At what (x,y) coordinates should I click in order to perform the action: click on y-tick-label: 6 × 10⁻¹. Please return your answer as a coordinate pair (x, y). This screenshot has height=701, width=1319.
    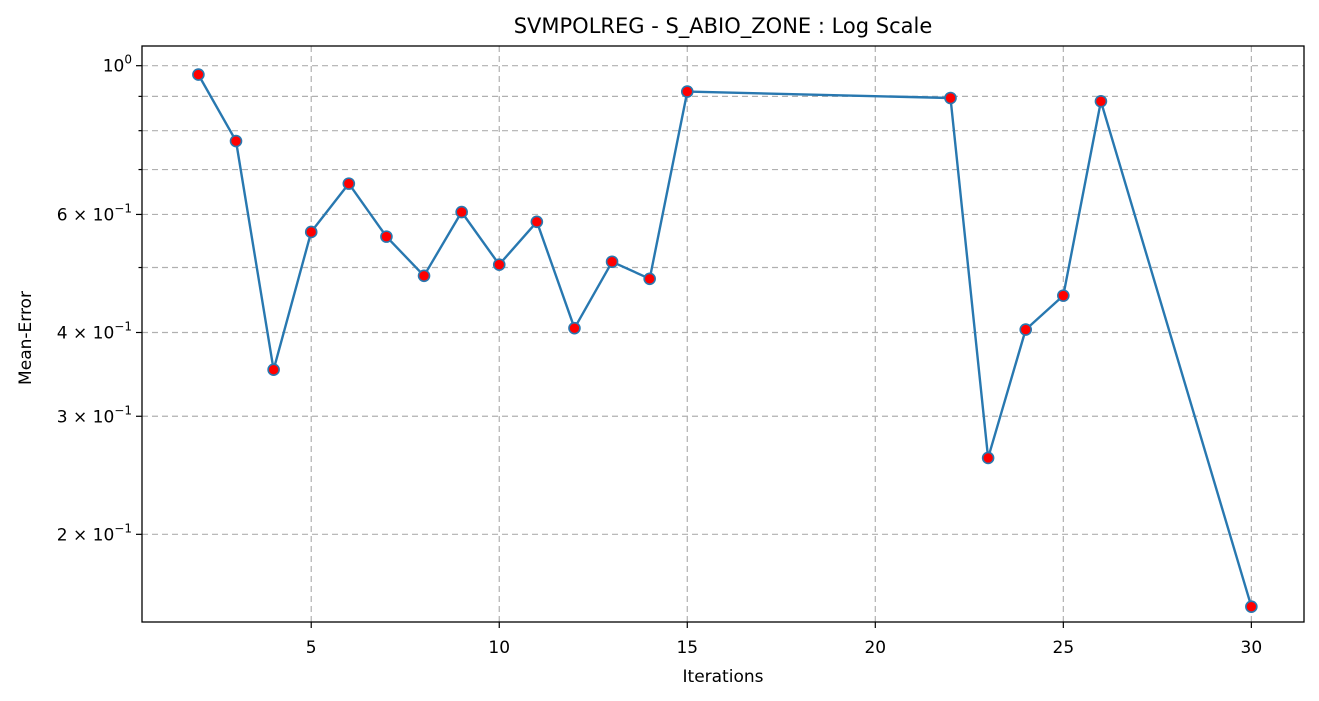
    Looking at the image, I should click on (94, 213).